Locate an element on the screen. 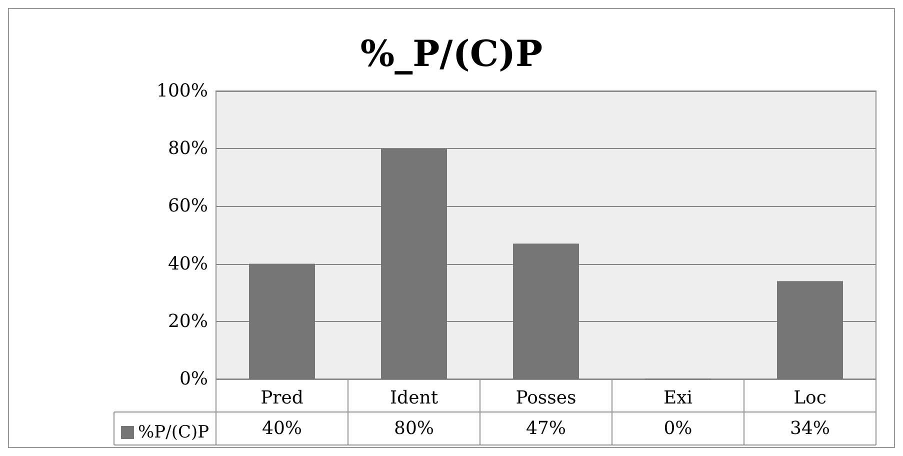 The width and height of the screenshot is (903, 456). y-tick-label: 100% is located at coordinates (182, 91).